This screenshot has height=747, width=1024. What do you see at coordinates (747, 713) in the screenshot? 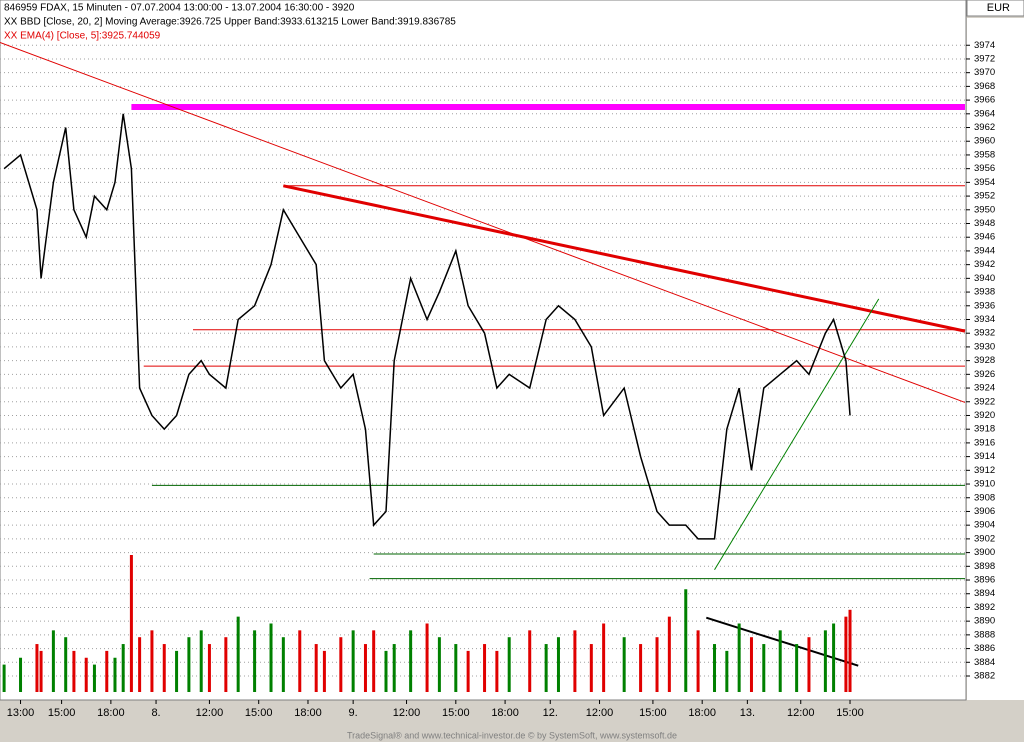
I see `x-tick-label: 13.` at bounding box center [747, 713].